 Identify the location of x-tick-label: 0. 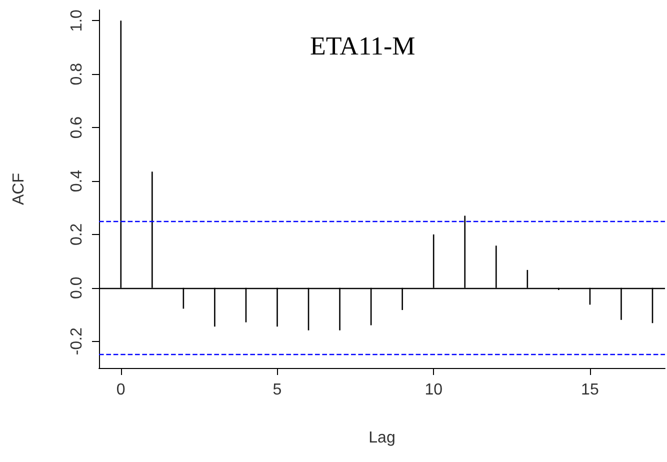
(121, 390).